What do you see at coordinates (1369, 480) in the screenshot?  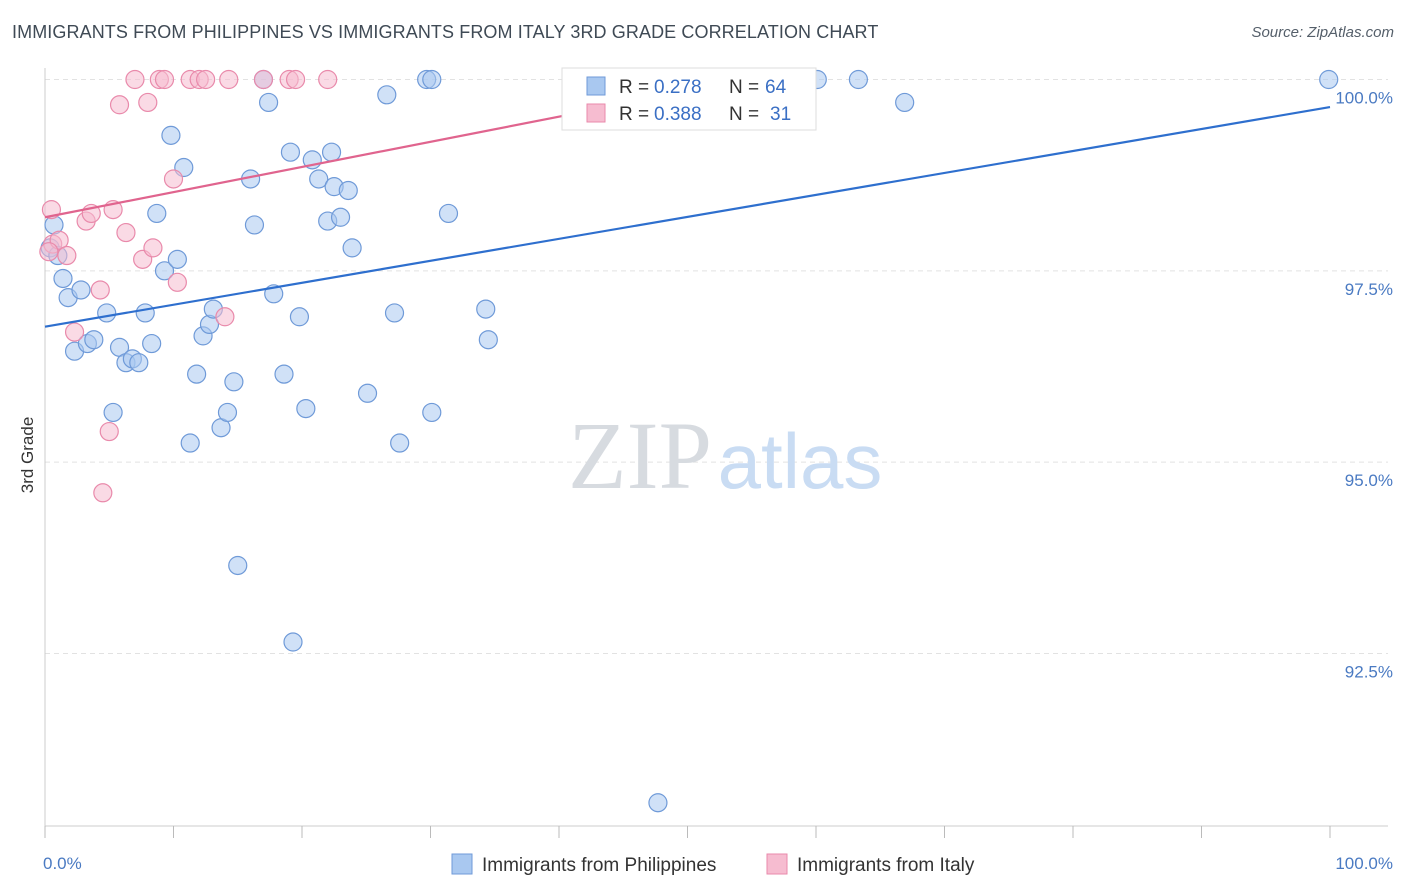 I see `y-tick-label-2: 95.0%` at bounding box center [1369, 480].